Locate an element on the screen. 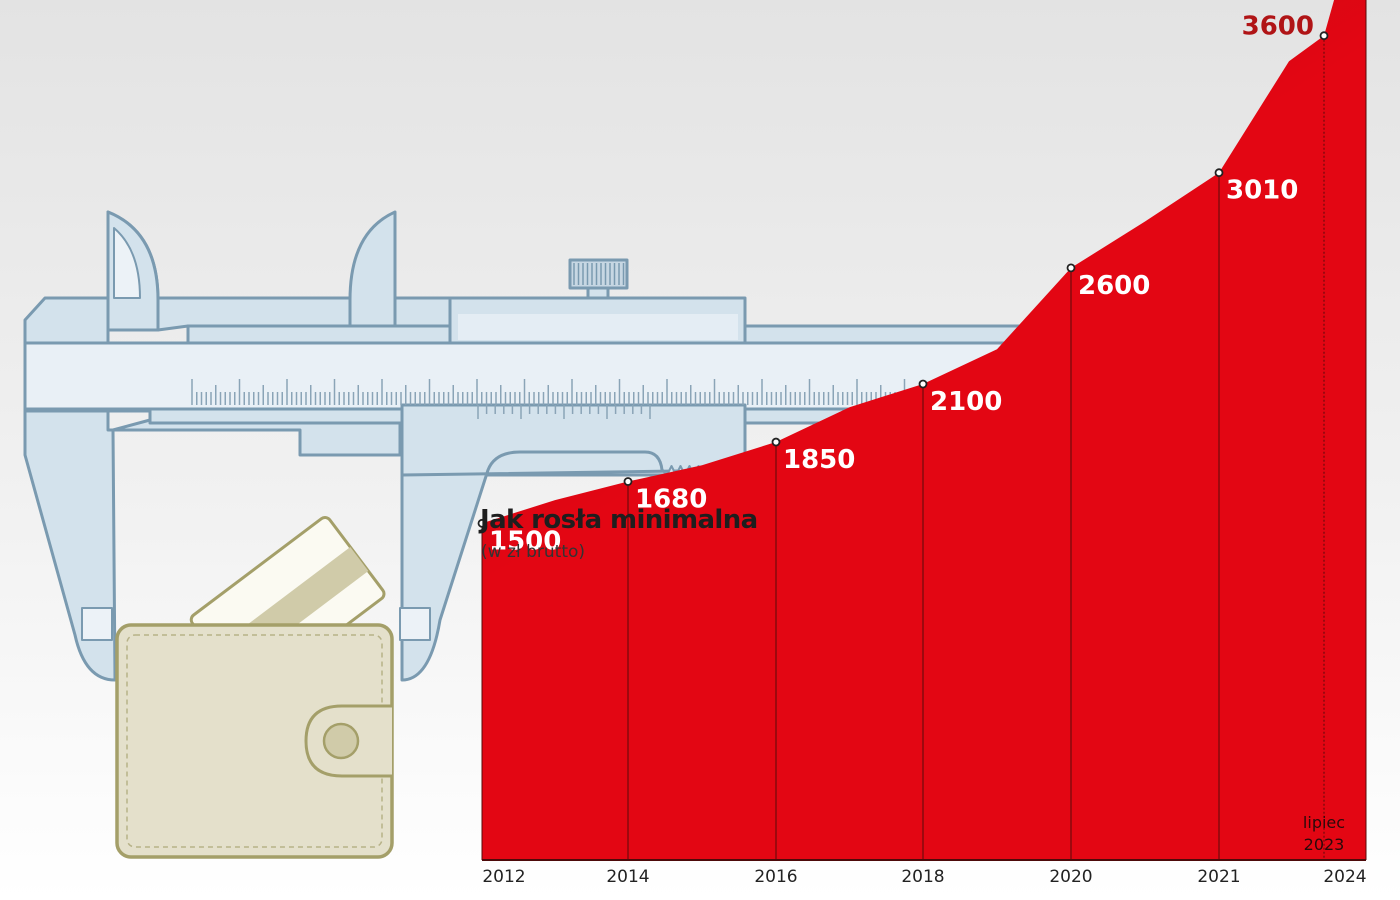 This screenshot has width=1400, height=900. annotation-lipiec-2023: lipiec 2023 is located at coordinates (1324, 834).